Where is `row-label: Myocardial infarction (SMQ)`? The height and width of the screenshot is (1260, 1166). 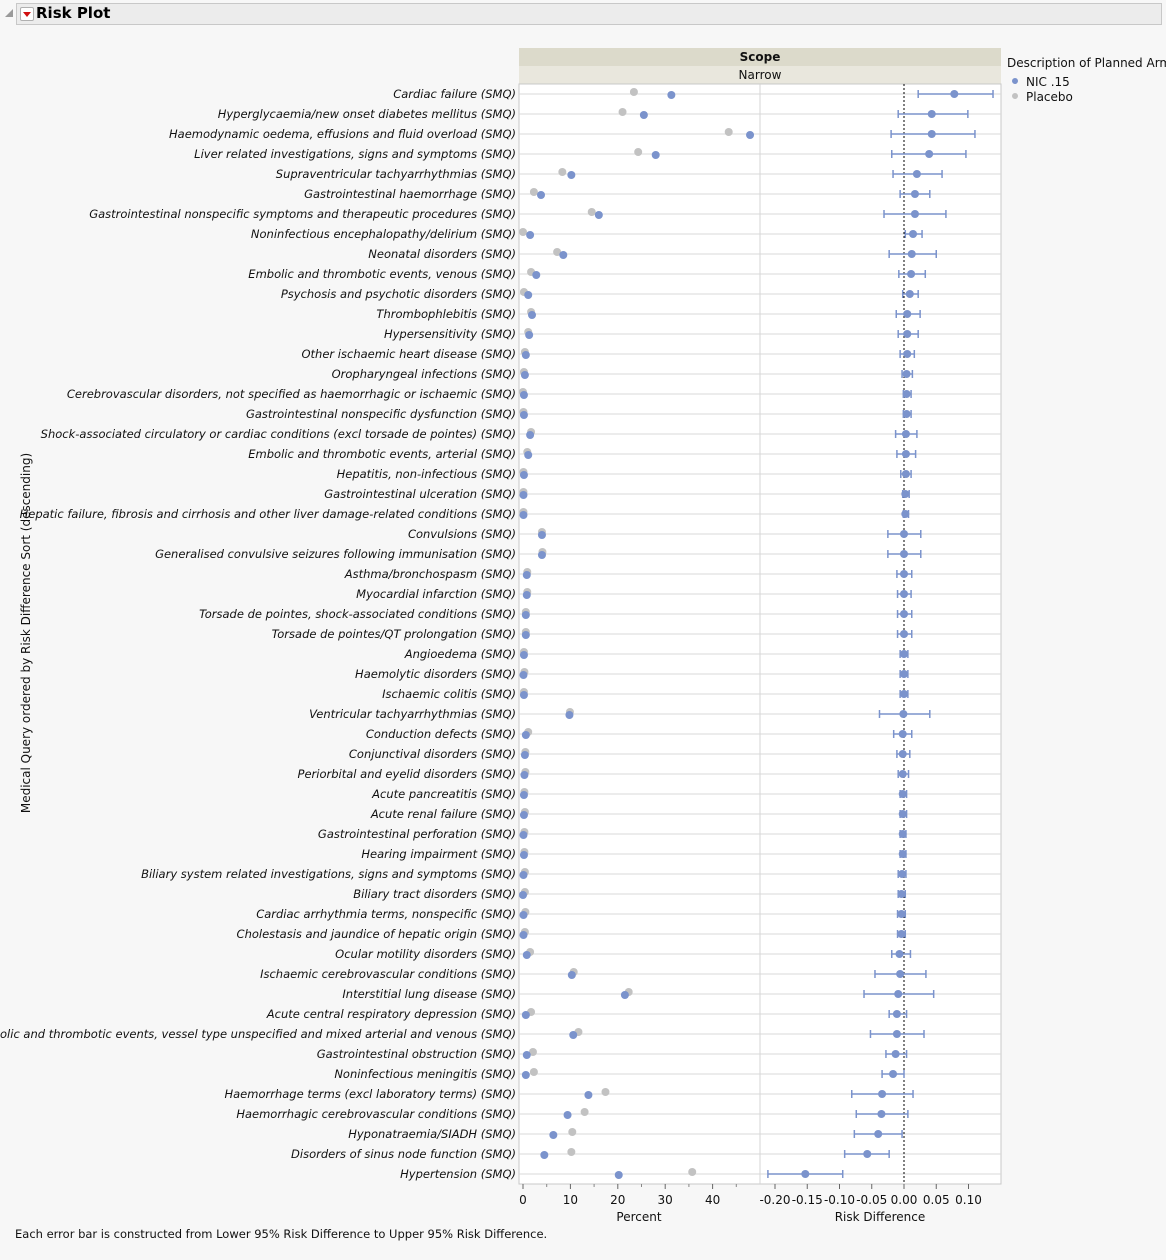 row-label: Myocardial infarction (SMQ) is located at coordinates (436, 594).